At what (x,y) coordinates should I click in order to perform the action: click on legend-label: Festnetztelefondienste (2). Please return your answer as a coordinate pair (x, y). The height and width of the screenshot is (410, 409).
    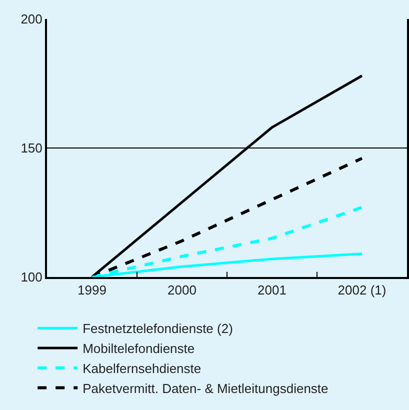
    Looking at the image, I should click on (157, 328).